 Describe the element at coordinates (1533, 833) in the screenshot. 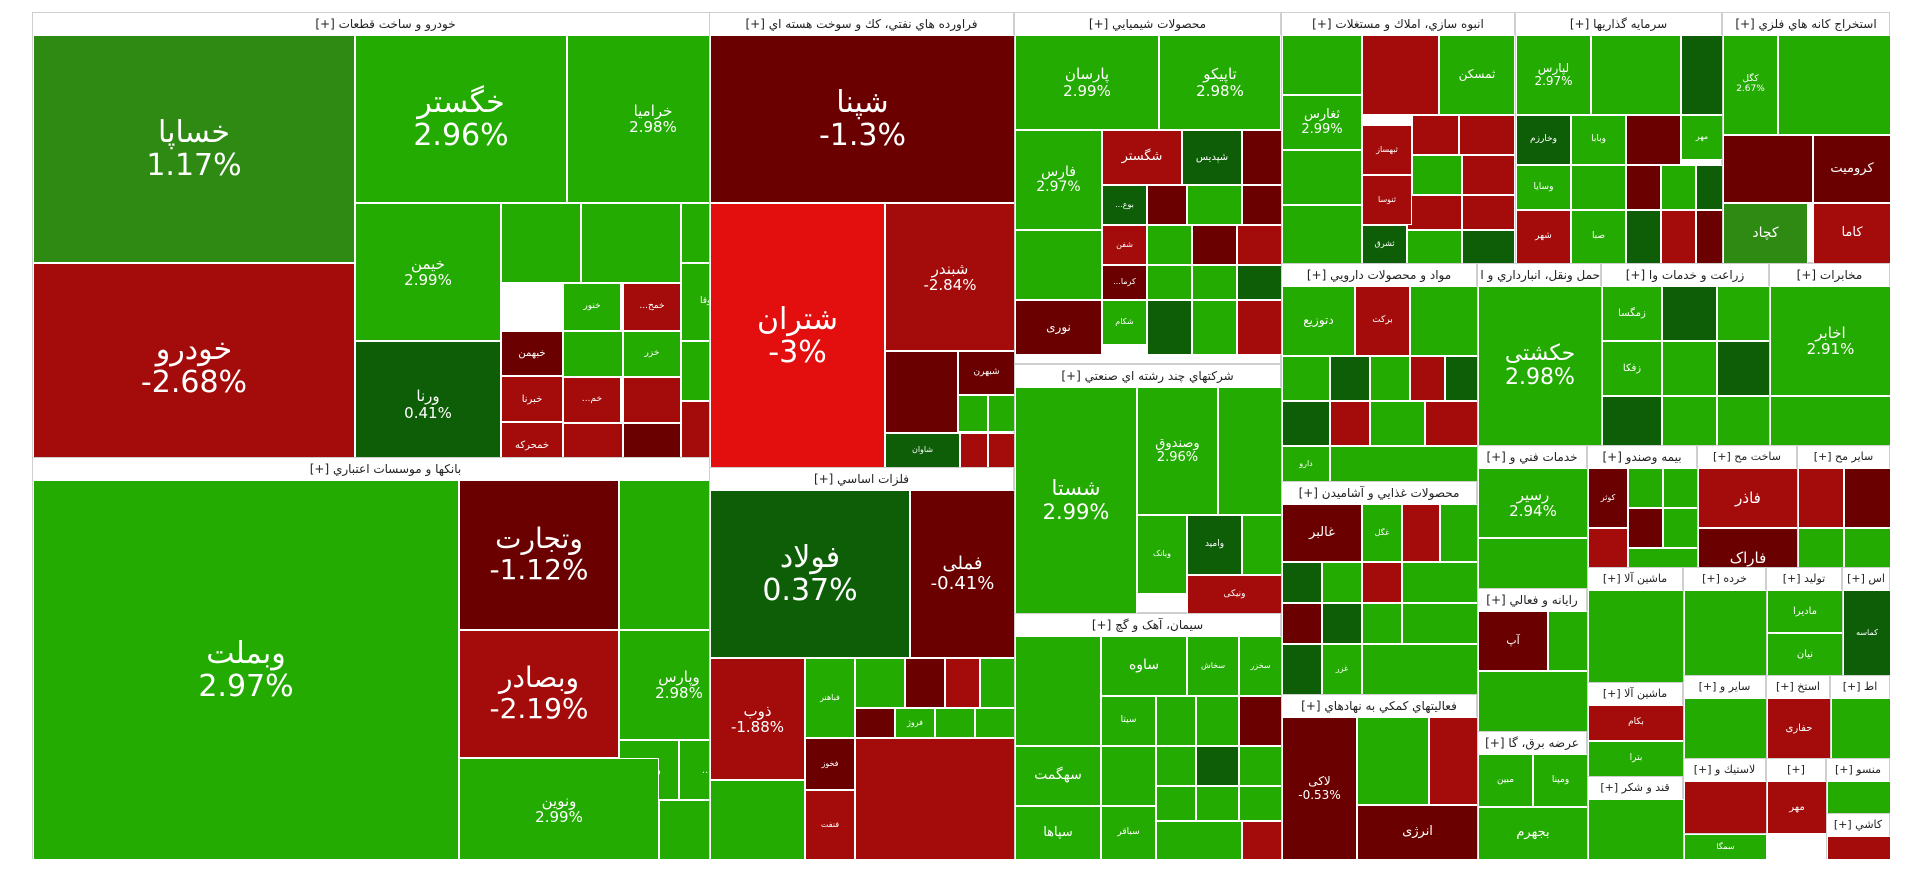

I see `stock-tile: بجهرم` at that location.